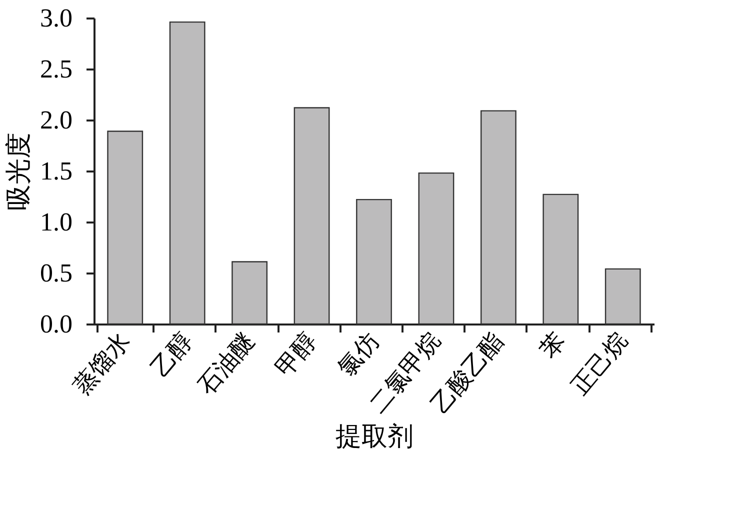 Image resolution: width=756 pixels, height=509 pixels. What do you see at coordinates (375, 436) in the screenshot?
I see `x-axis-title: 提取剂` at bounding box center [375, 436].